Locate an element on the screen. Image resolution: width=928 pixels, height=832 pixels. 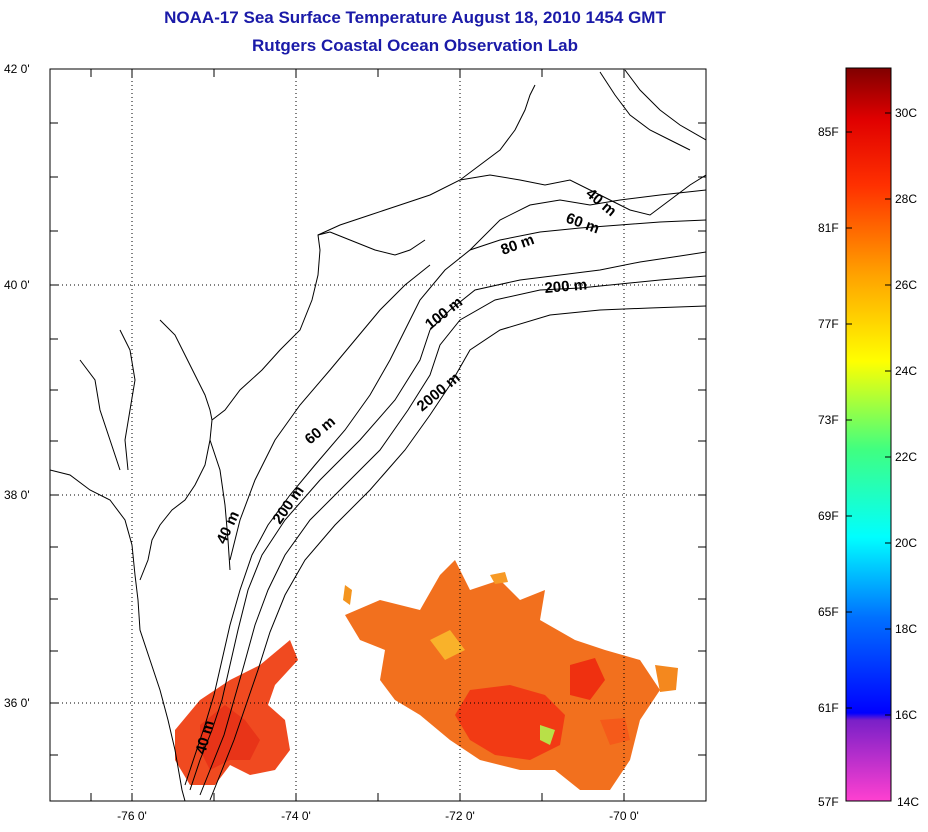
colorbar-f-label: 57F is located at coordinates (828, 802).